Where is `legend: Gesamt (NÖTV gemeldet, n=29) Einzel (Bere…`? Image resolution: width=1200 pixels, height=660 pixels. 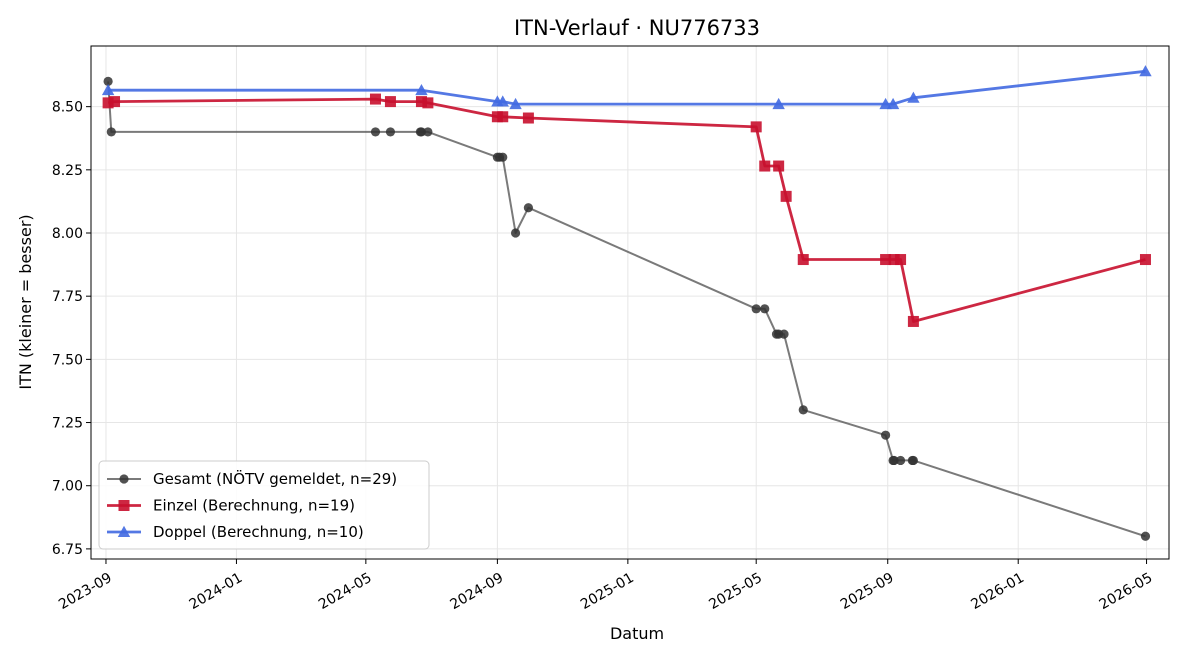
legend: Gesamt (NÖTV gemeldet, n=29) Einzel (Bere… is located at coordinates (264, 505).